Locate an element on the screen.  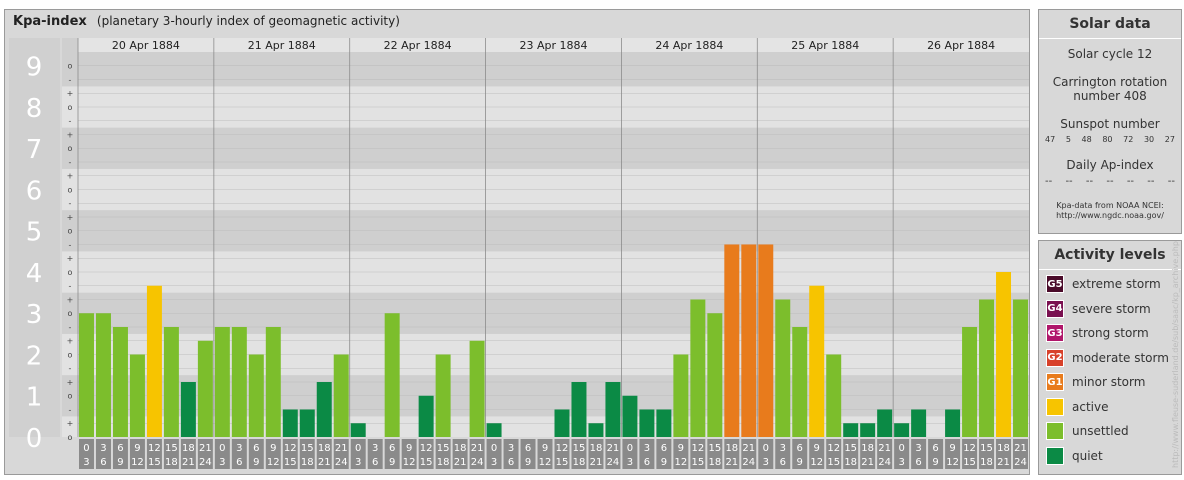
sunspot-value: 72 is located at coordinates (1128, 139).